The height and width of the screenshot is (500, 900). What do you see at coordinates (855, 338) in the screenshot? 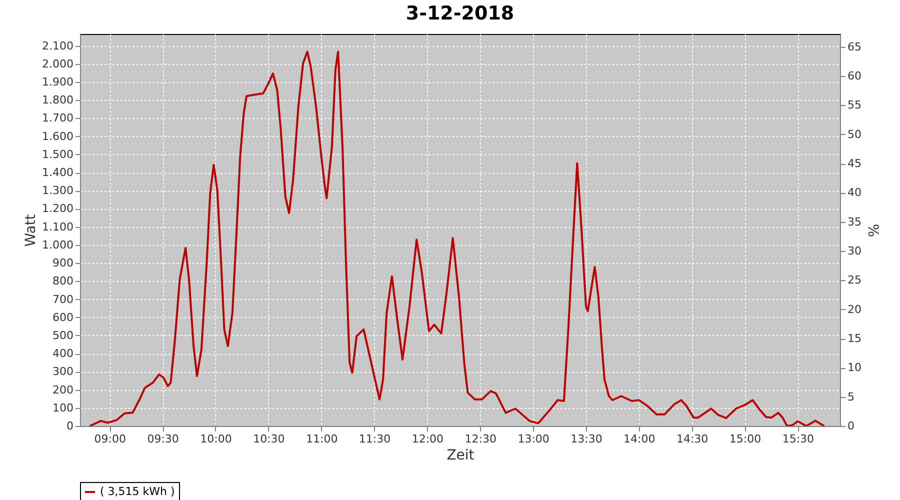
I see `y2-tick-label: 15` at bounding box center [855, 338].